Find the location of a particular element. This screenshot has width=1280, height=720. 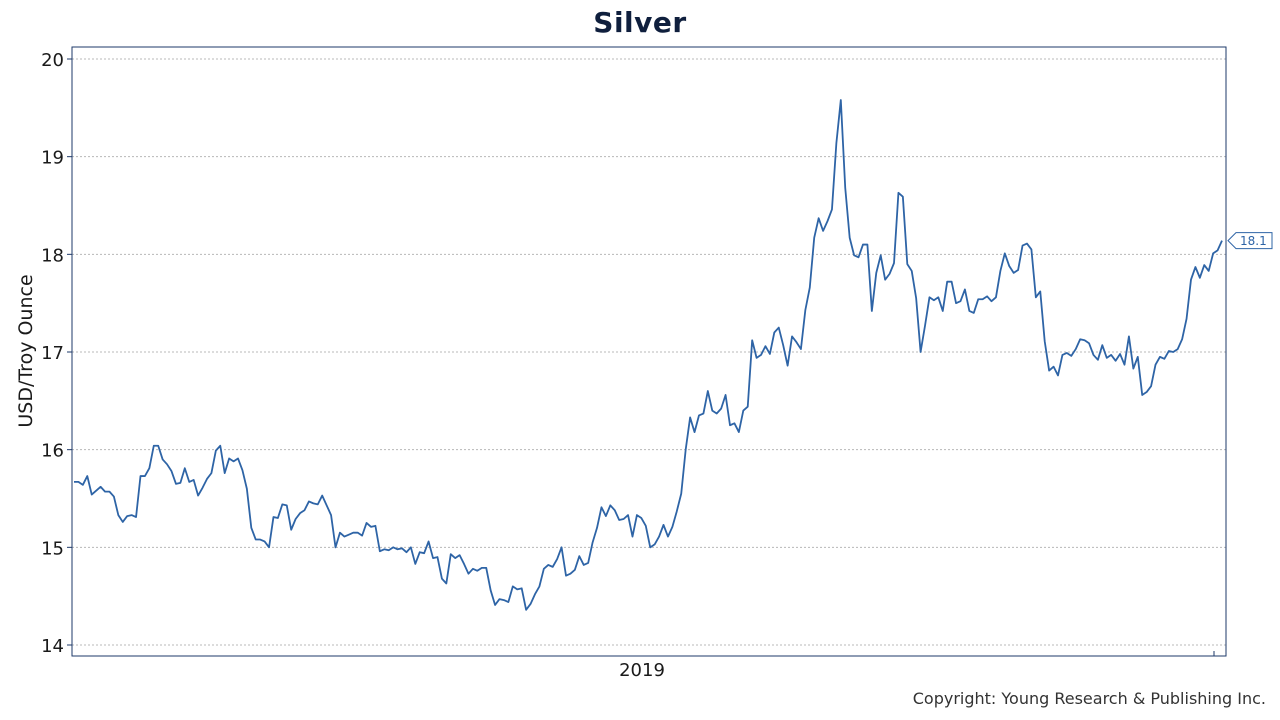

last-value-box is located at coordinates (1250, 241).